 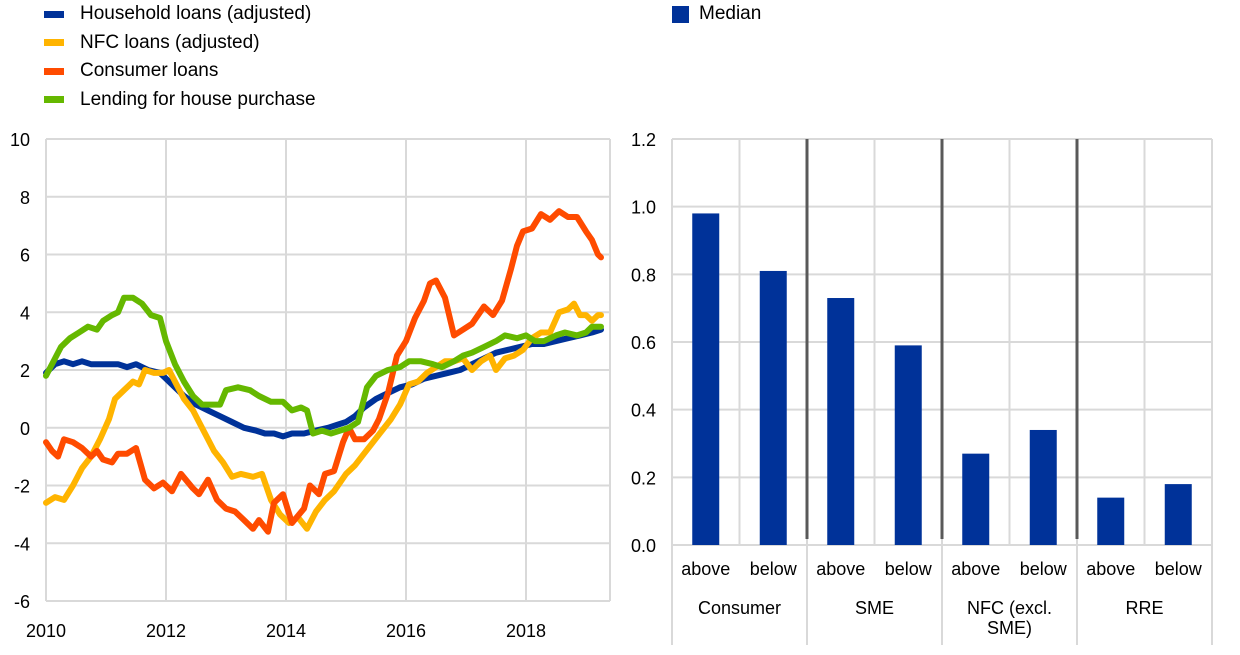 I want to click on y-tick-label: 0.8, so click(x=643, y=275).